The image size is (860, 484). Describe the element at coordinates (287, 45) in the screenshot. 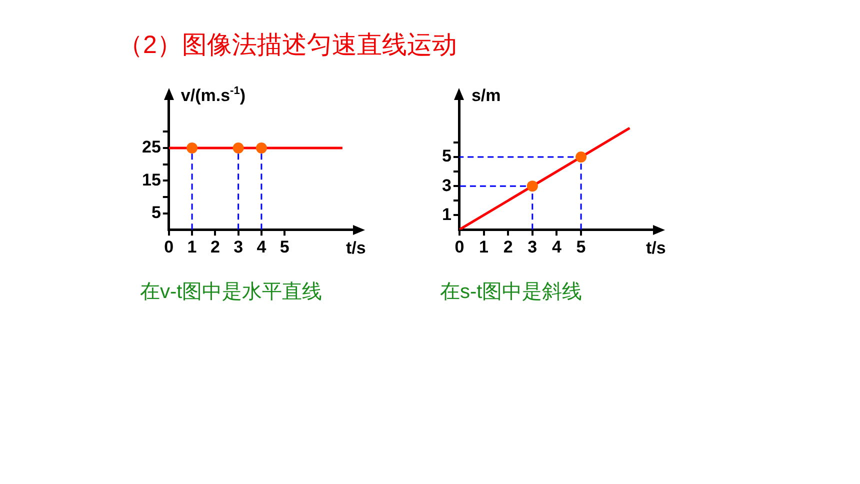

I see `chart-title: （2）图像法描述匀速直线运动` at that location.